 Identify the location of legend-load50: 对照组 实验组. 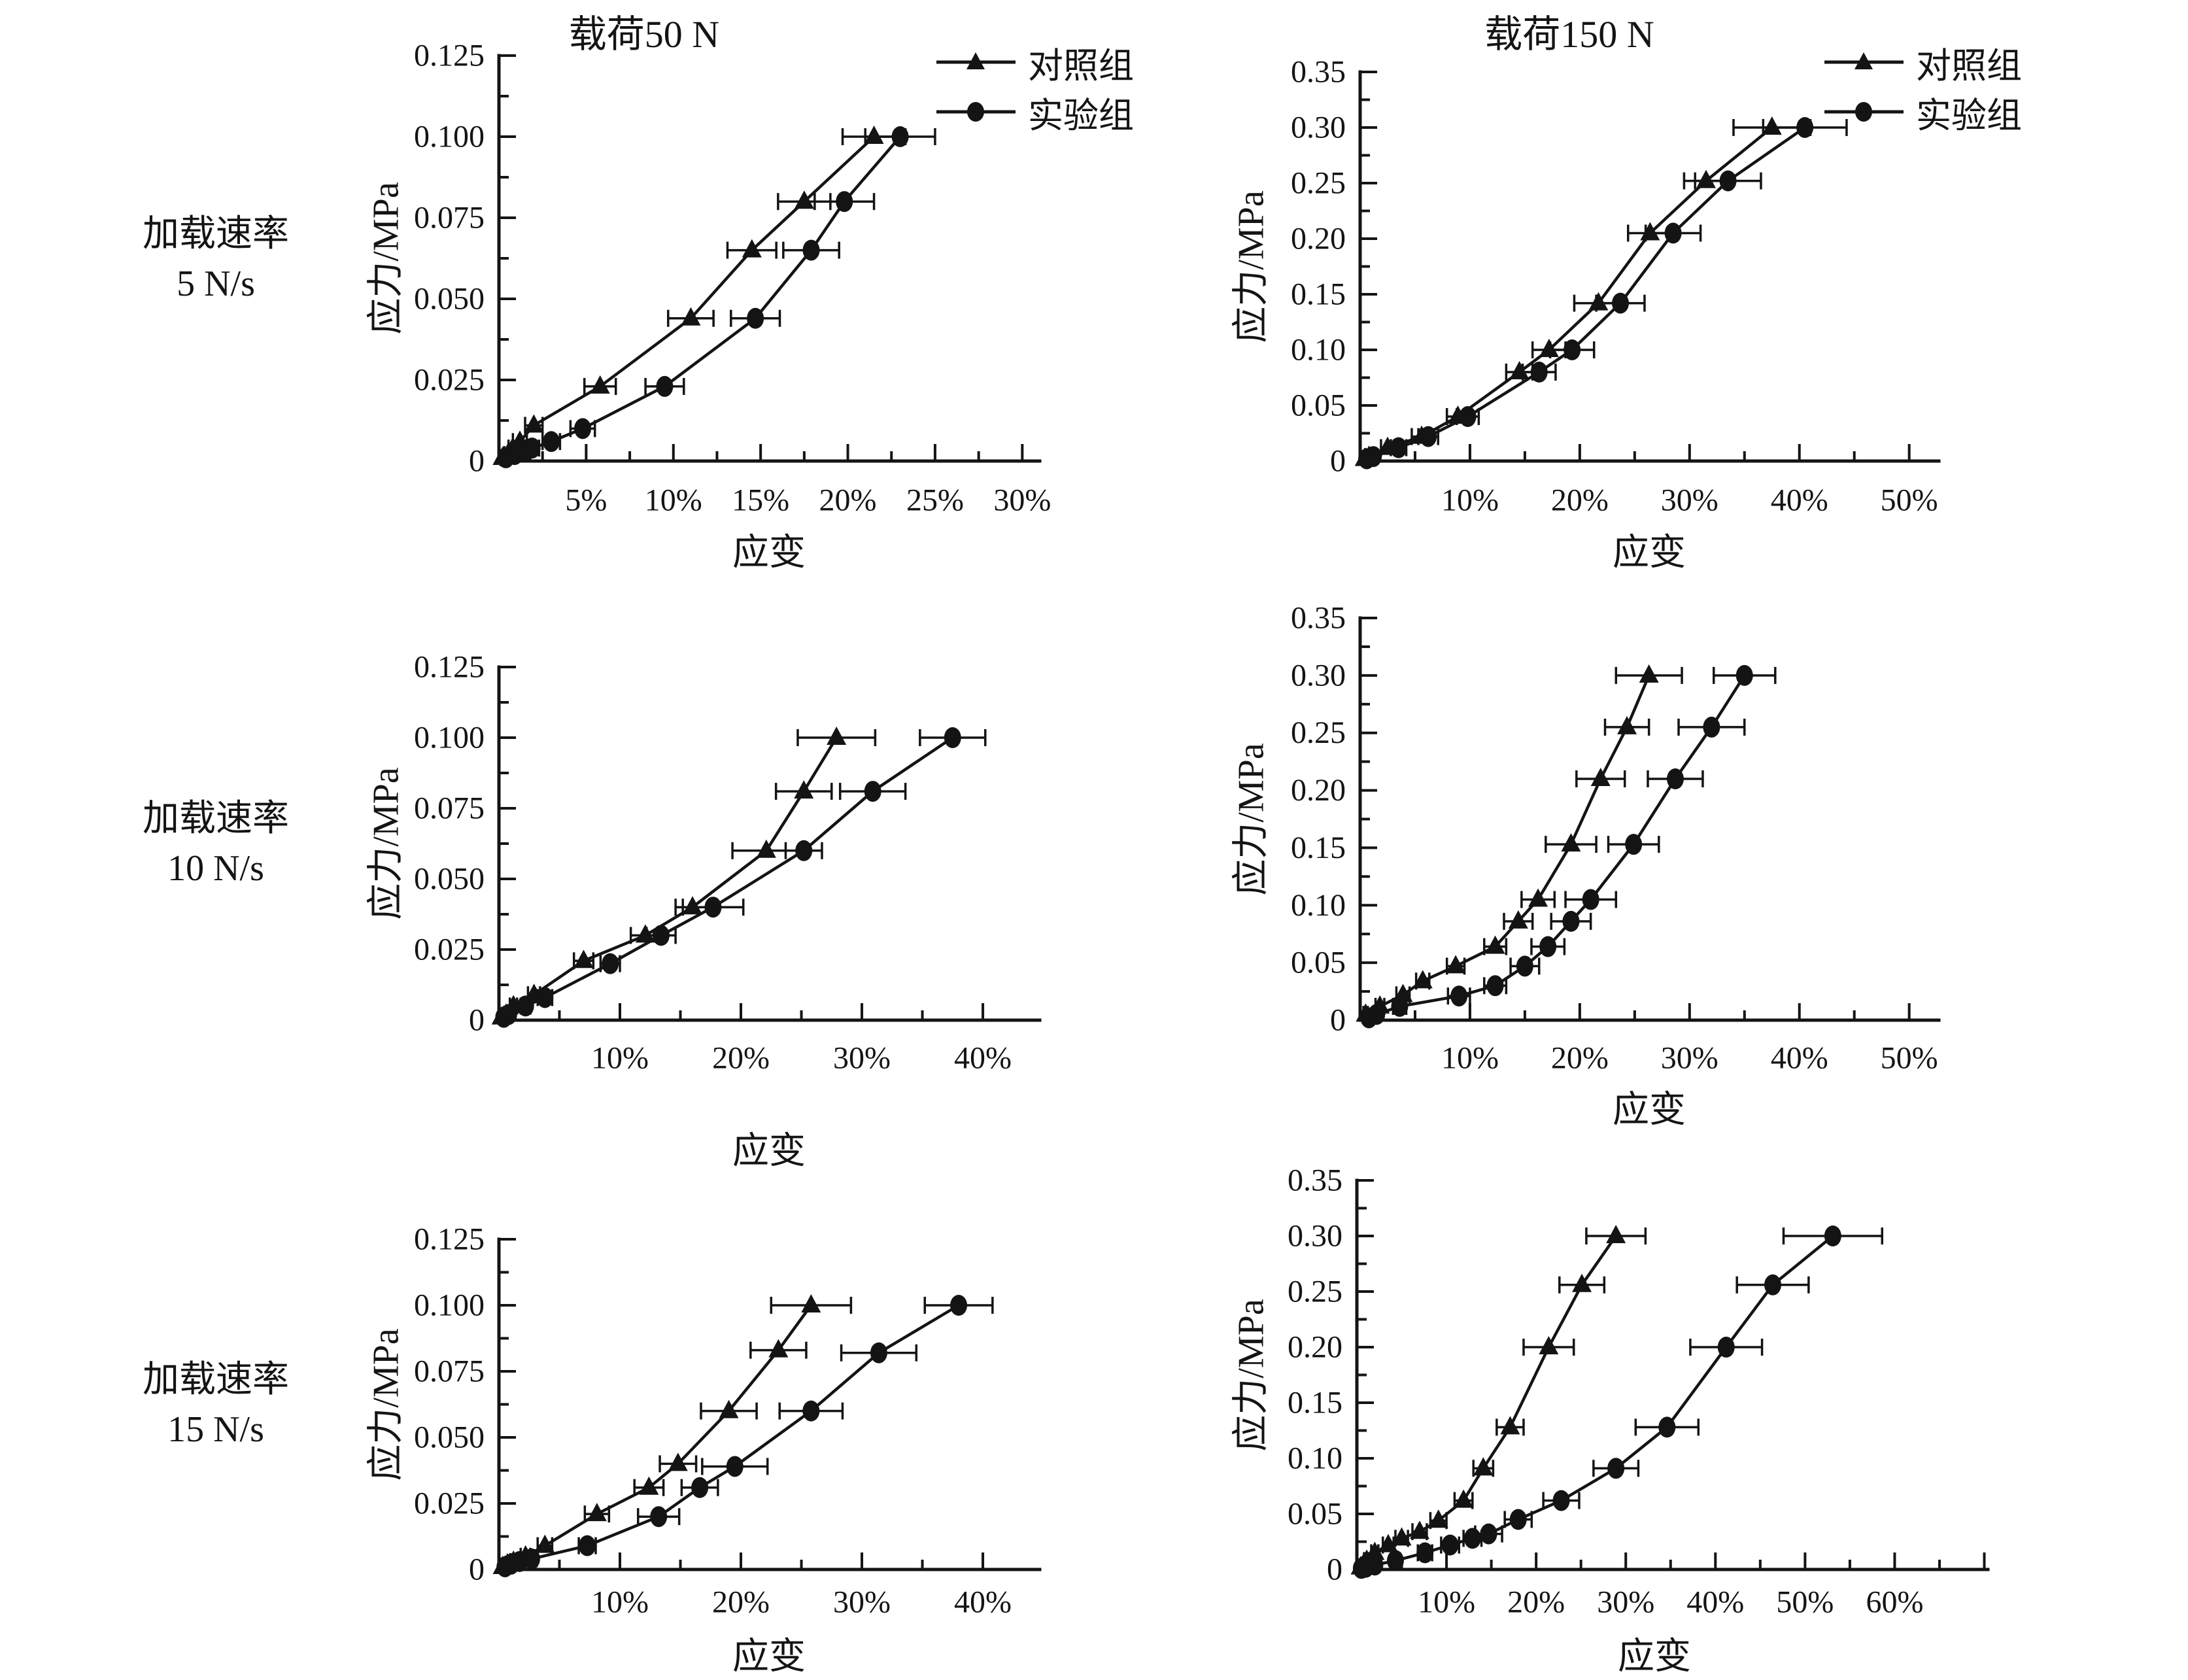
(1034, 87).